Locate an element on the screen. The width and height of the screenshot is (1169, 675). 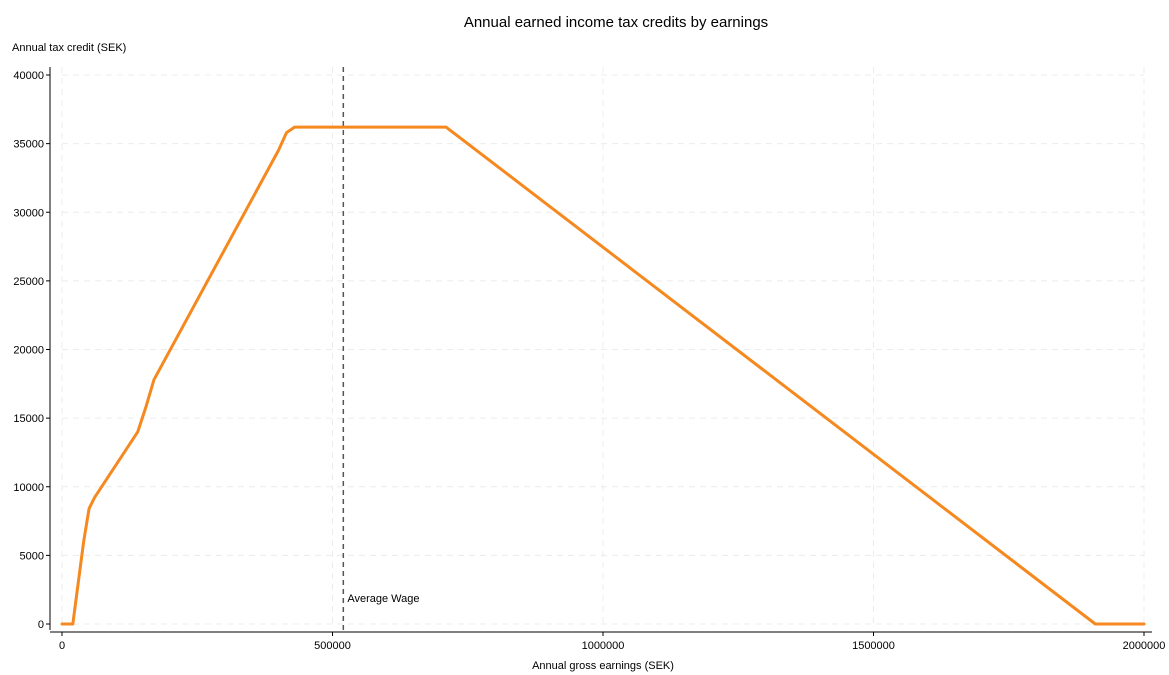
y-tick-label: 40000 is located at coordinates (28, 76).